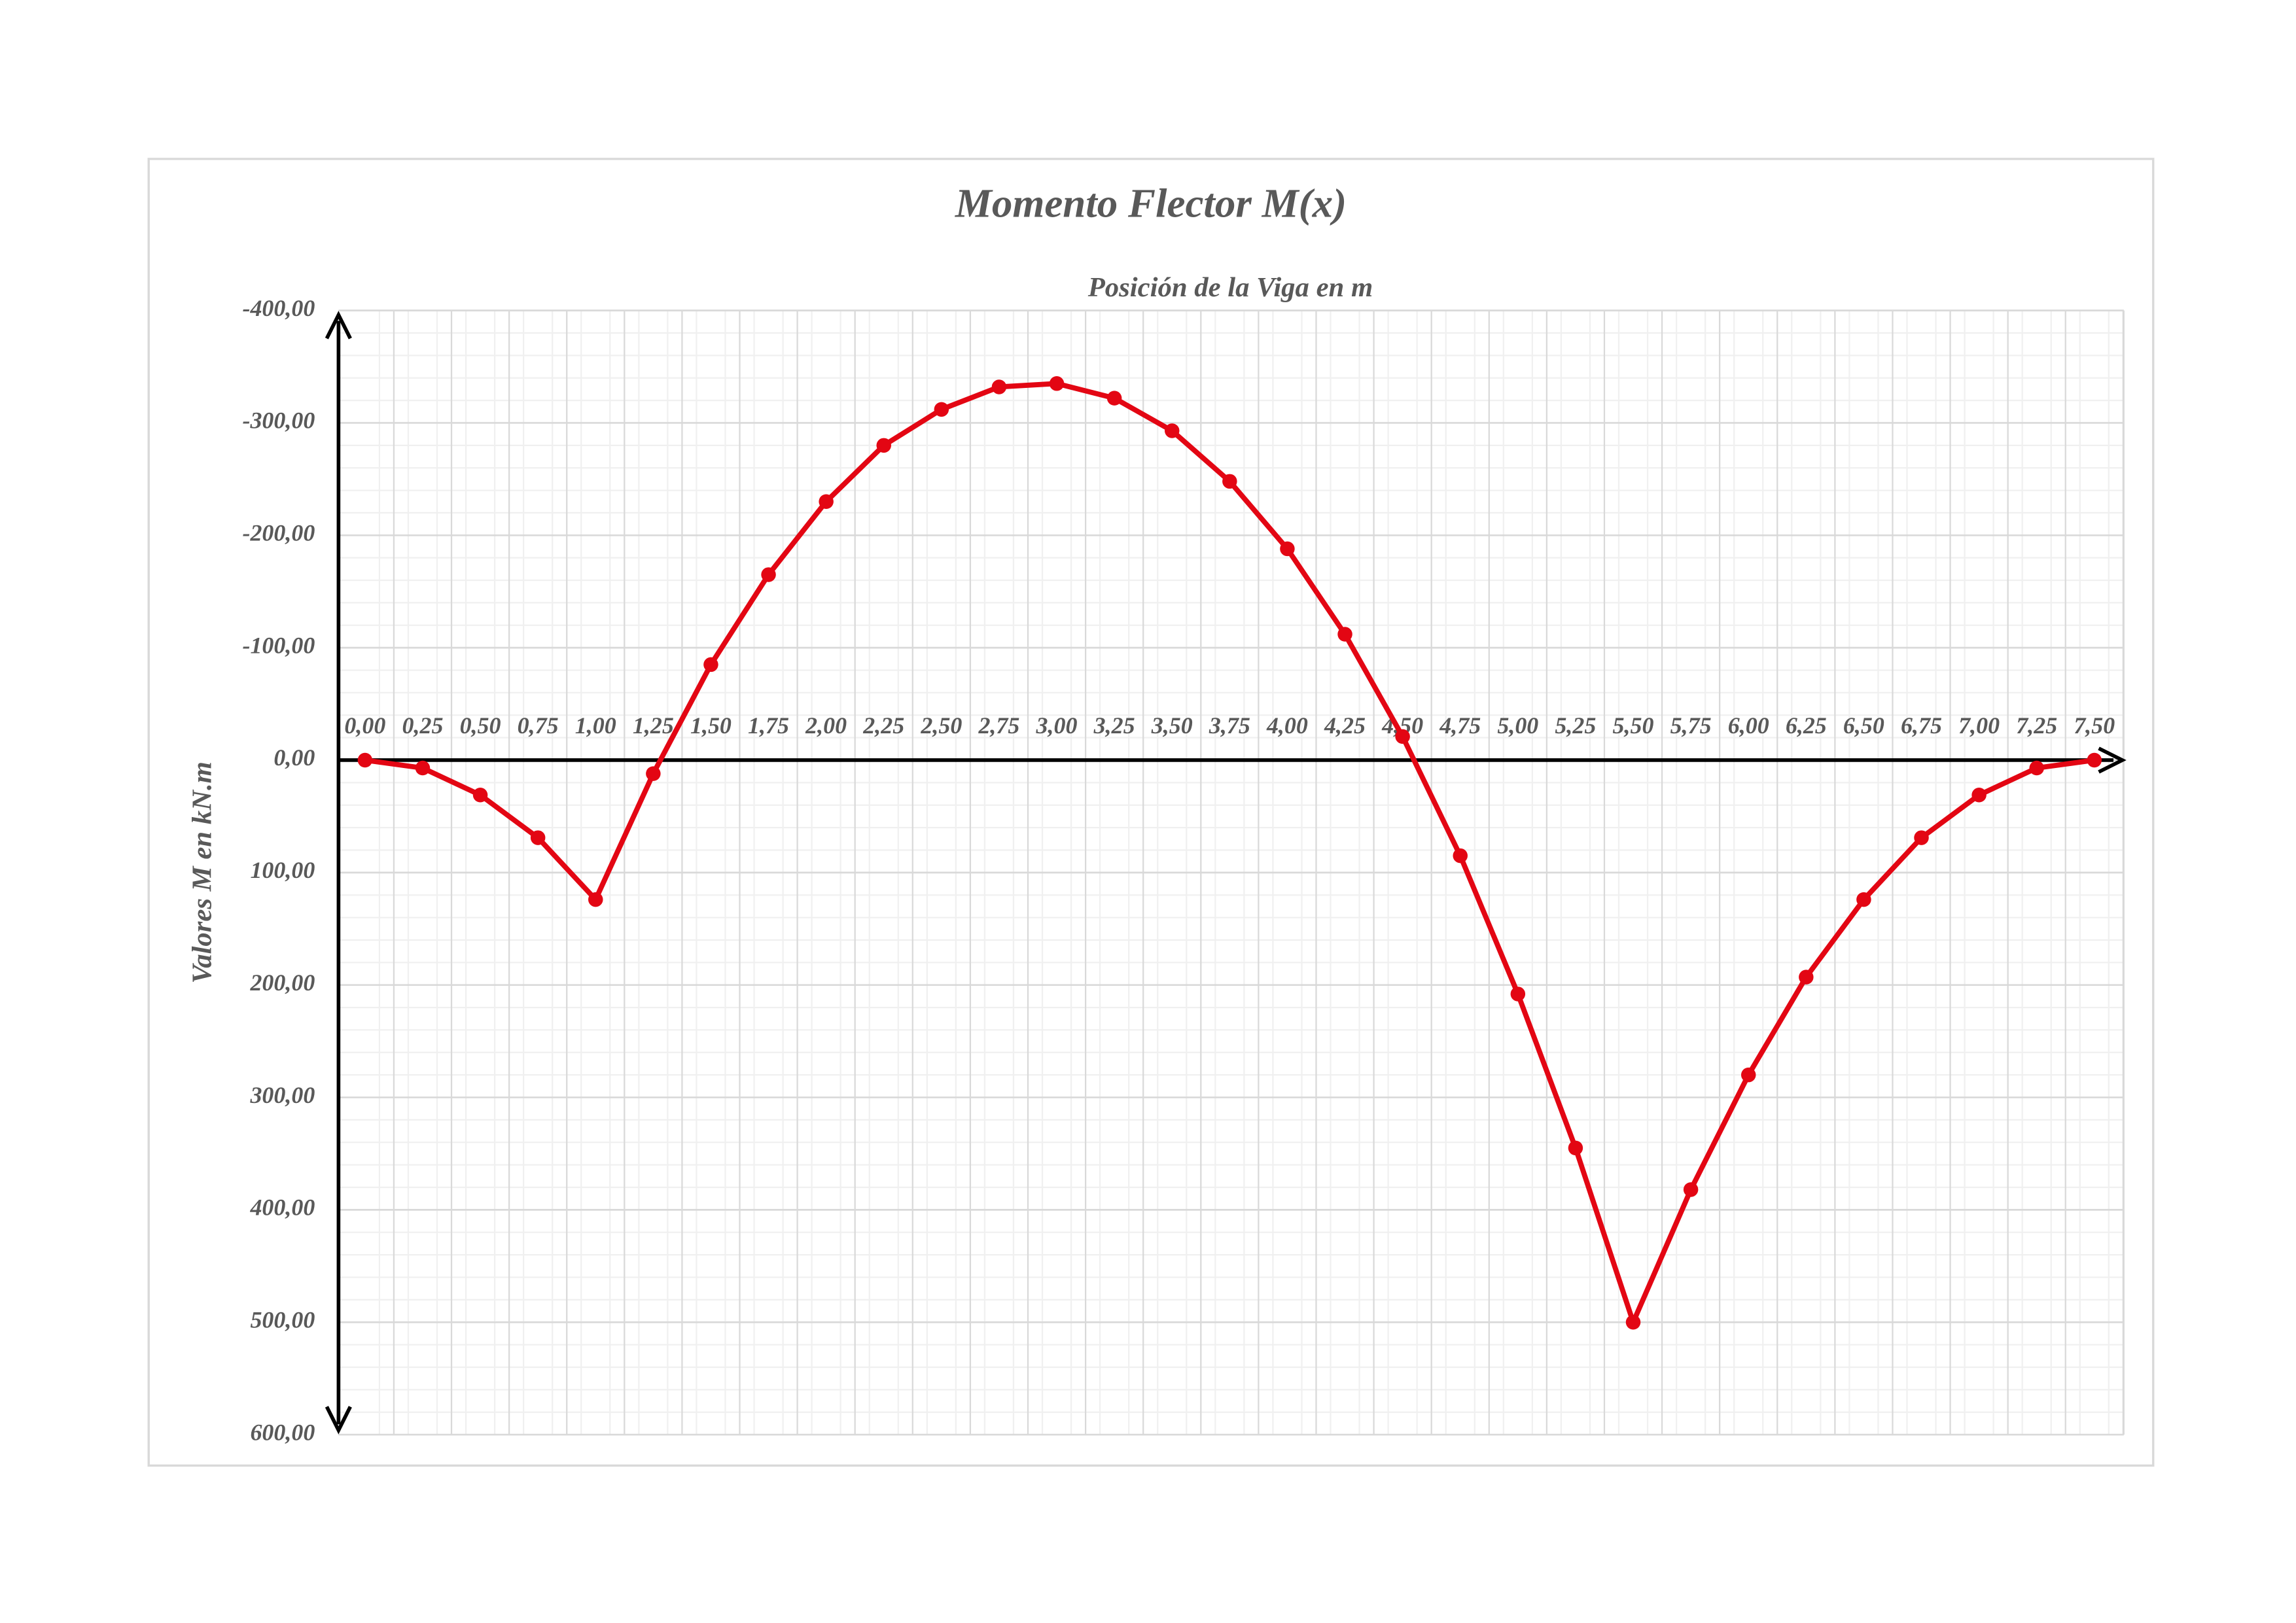  What do you see at coordinates (282, 1208) in the screenshot?
I see `y-tick-label: 400,00` at bounding box center [282, 1208].